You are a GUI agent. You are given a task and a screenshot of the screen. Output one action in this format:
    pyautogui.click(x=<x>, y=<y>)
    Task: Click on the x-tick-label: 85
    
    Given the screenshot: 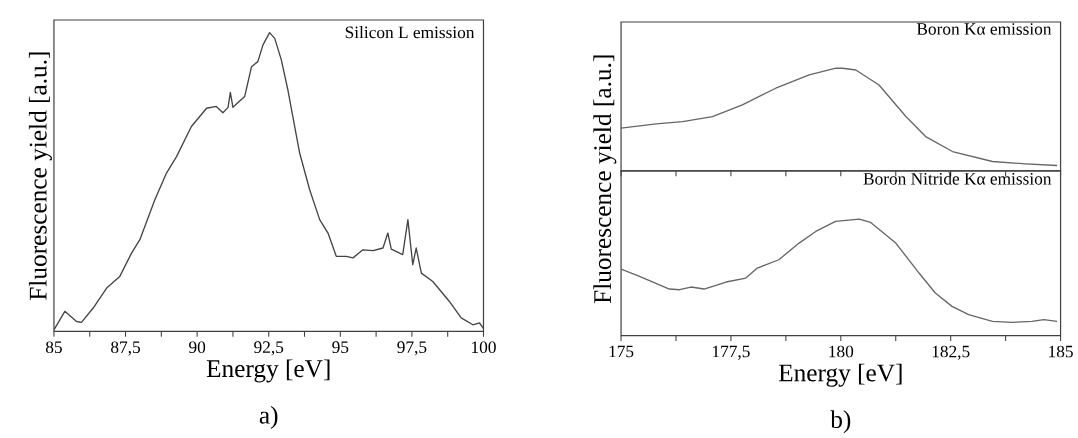 What is the action you would take?
    pyautogui.click(x=53, y=347)
    